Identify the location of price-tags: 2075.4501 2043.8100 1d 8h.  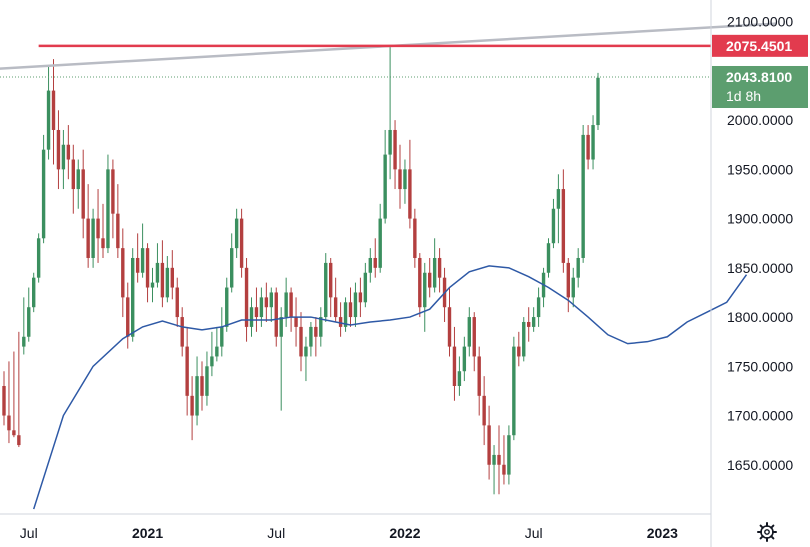
(760, 71).